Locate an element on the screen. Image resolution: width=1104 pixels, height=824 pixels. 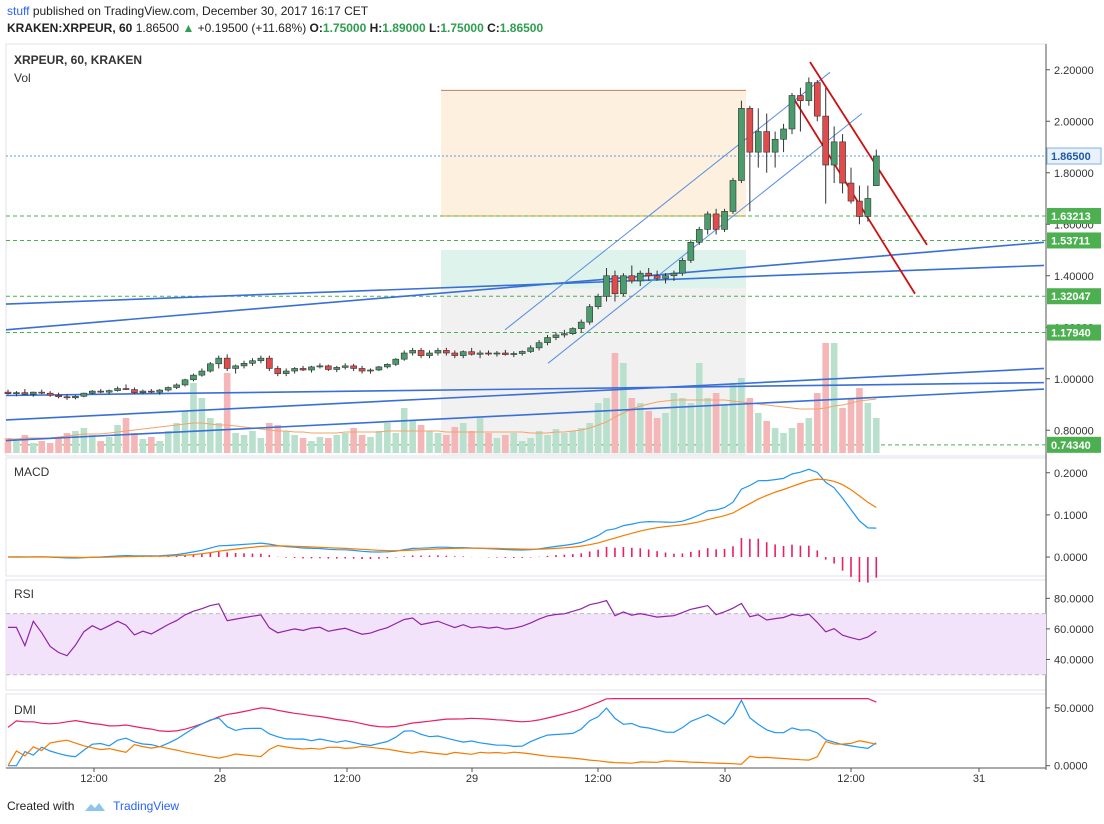
price-change: +0.19500 (+11.68%) is located at coordinates (252, 28).